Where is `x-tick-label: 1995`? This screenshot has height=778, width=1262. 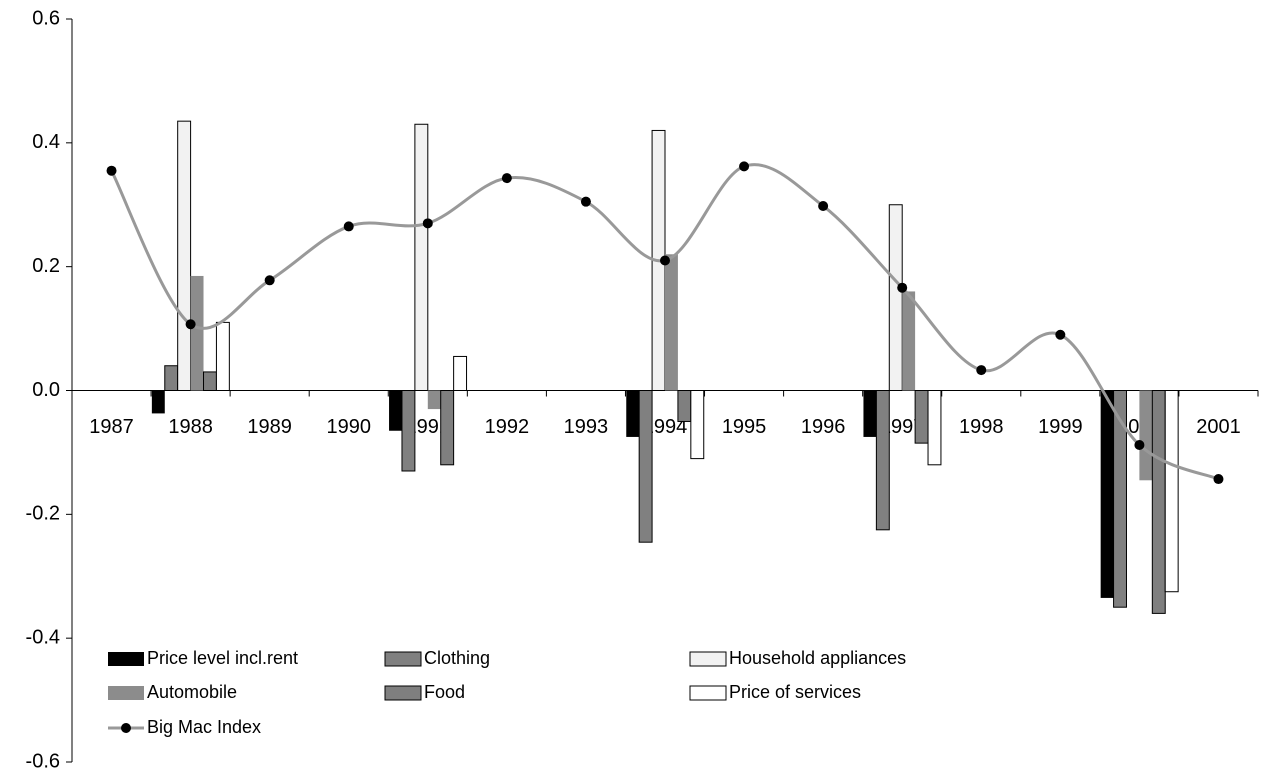 x-tick-label: 1995 is located at coordinates (744, 427).